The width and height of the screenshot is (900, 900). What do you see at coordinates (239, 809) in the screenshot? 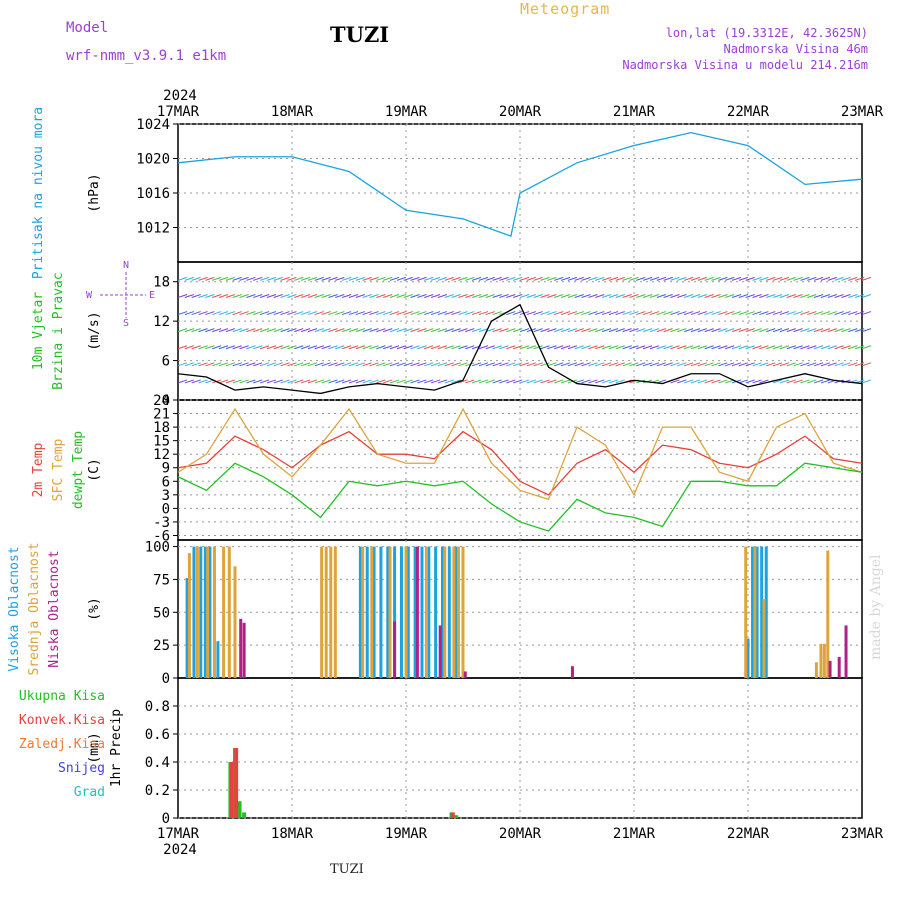
I see `total-precip-bar` at bounding box center [239, 809].